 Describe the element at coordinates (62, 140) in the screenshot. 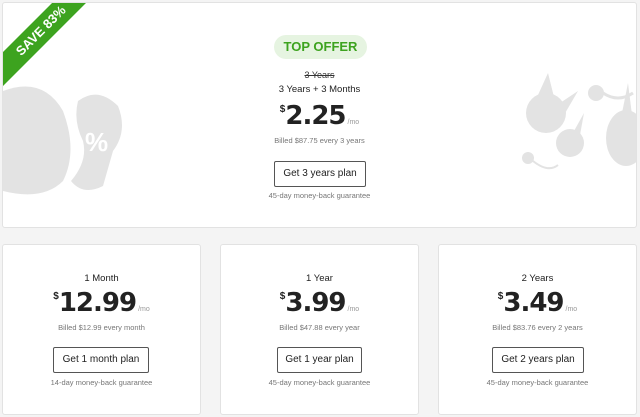

I see `shield-mascot-illustration: %` at that location.